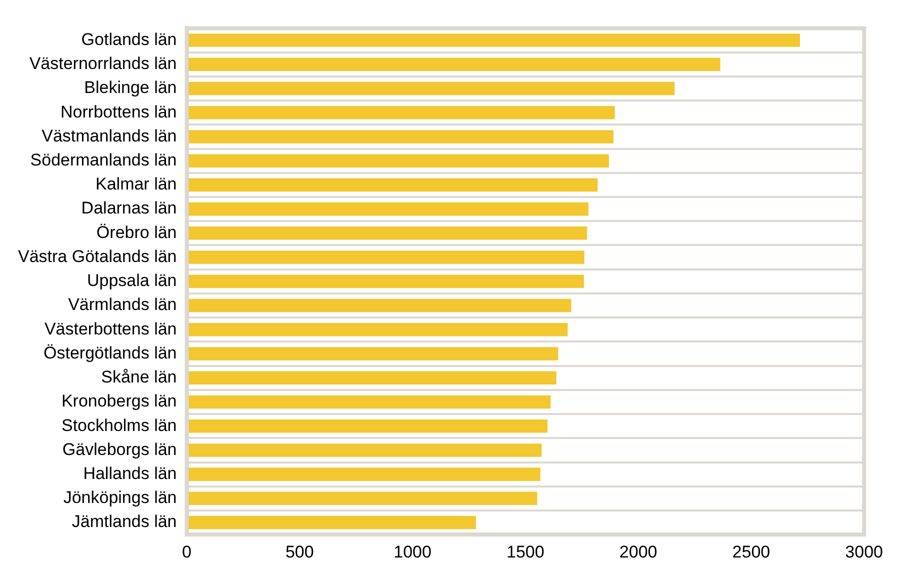 The width and height of the screenshot is (899, 579). What do you see at coordinates (109, 136) in the screenshot?
I see `y-tick-label: Västmanlands län` at bounding box center [109, 136].